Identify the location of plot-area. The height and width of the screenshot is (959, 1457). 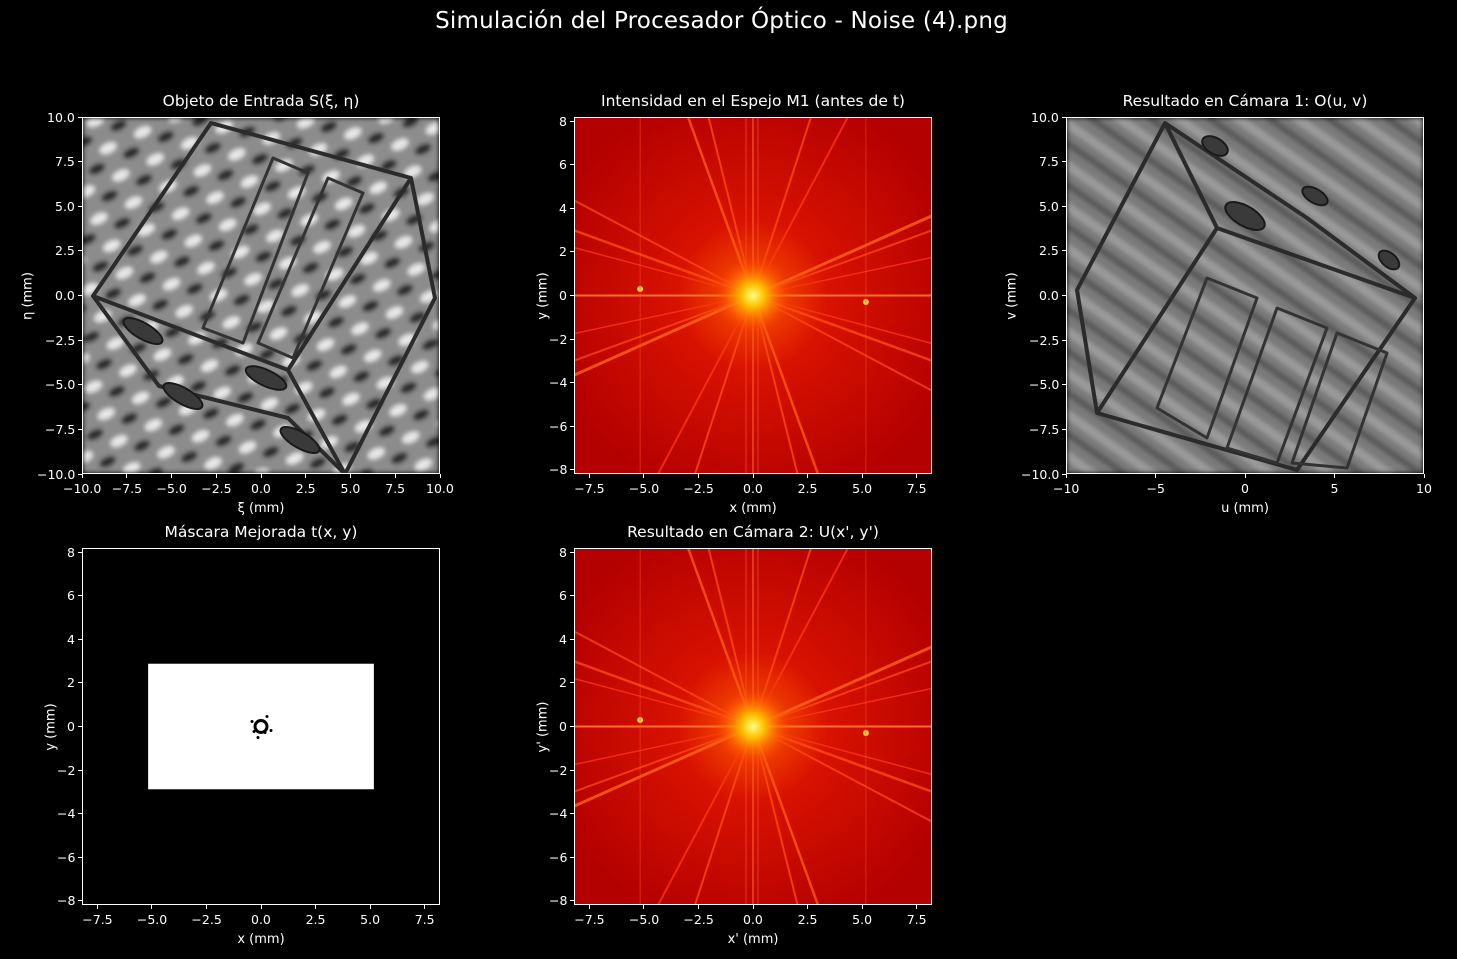
(1245, 295).